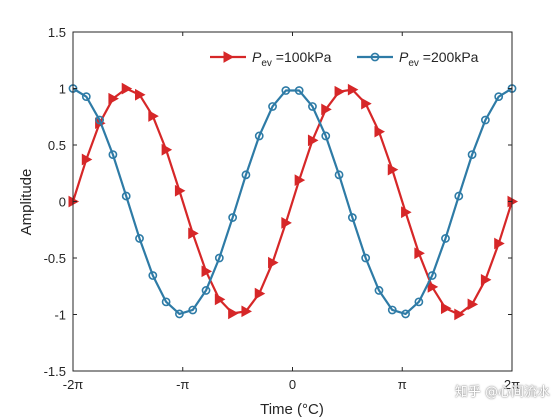 Image resolution: width=560 pixels, height=420 pixels. I want to click on legend-label-value: =200kPa, so click(449, 57).